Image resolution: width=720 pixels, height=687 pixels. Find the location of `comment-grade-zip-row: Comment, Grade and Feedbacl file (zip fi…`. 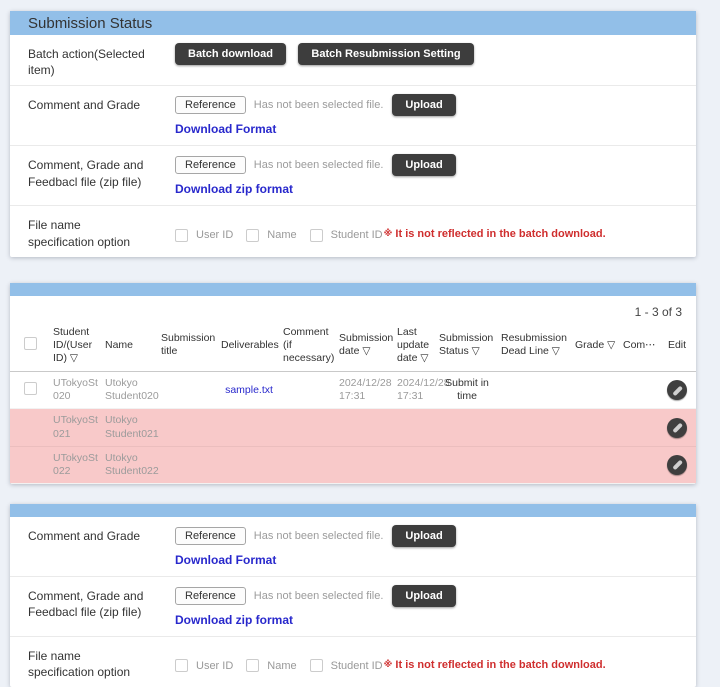

comment-grade-zip-row: Comment, Grade and Feedbacl file (zip fi… is located at coordinates (353, 176).